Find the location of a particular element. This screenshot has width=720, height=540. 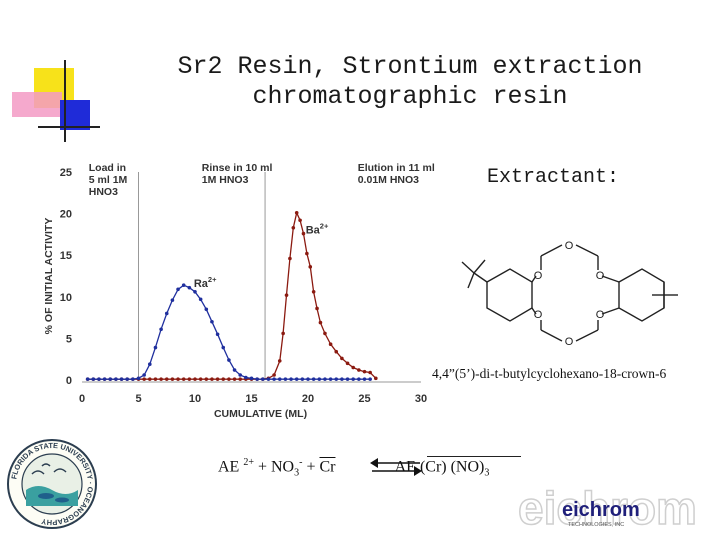

logo-subtext: TECHNOLOGIES, INC is located at coordinates (596, 525).